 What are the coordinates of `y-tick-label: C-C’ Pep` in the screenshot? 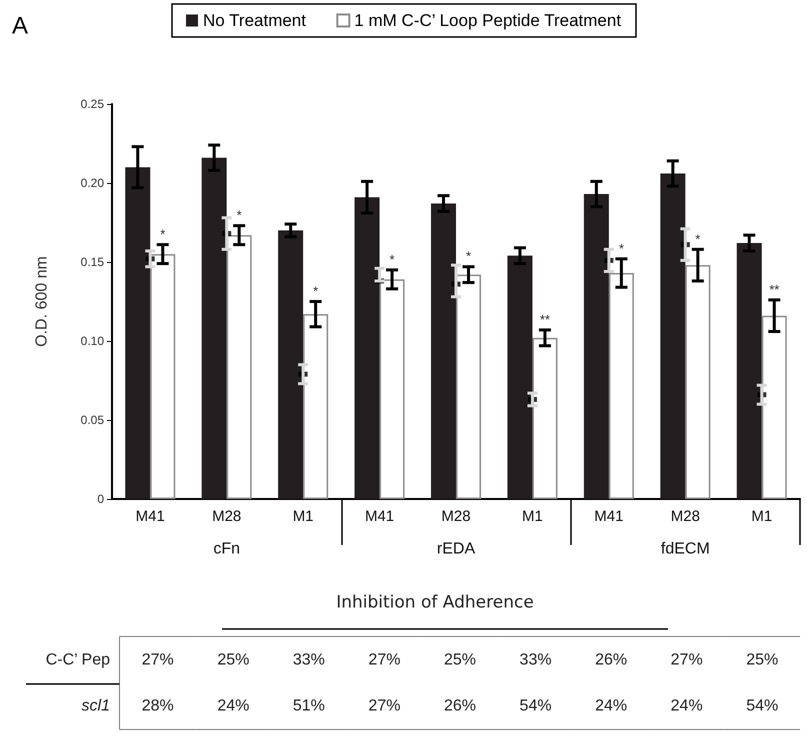 It's located at (78, 660).